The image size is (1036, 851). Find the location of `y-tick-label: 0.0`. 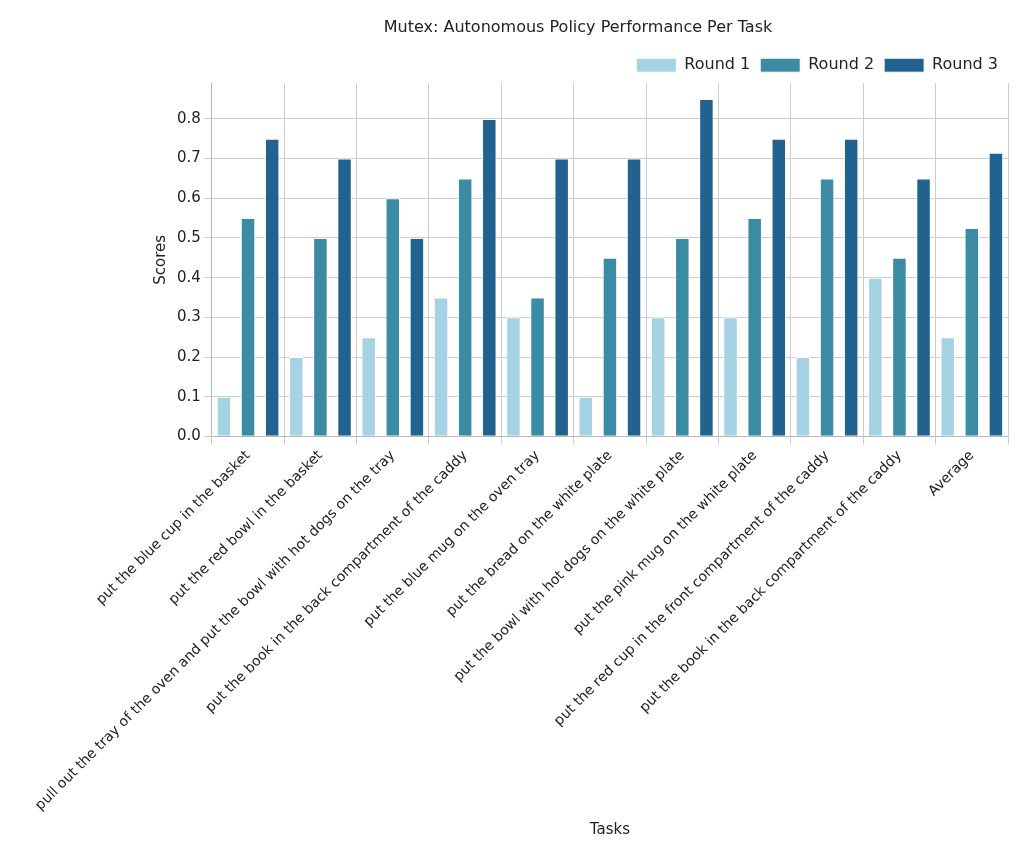

y-tick-label: 0.0 is located at coordinates (189, 435).